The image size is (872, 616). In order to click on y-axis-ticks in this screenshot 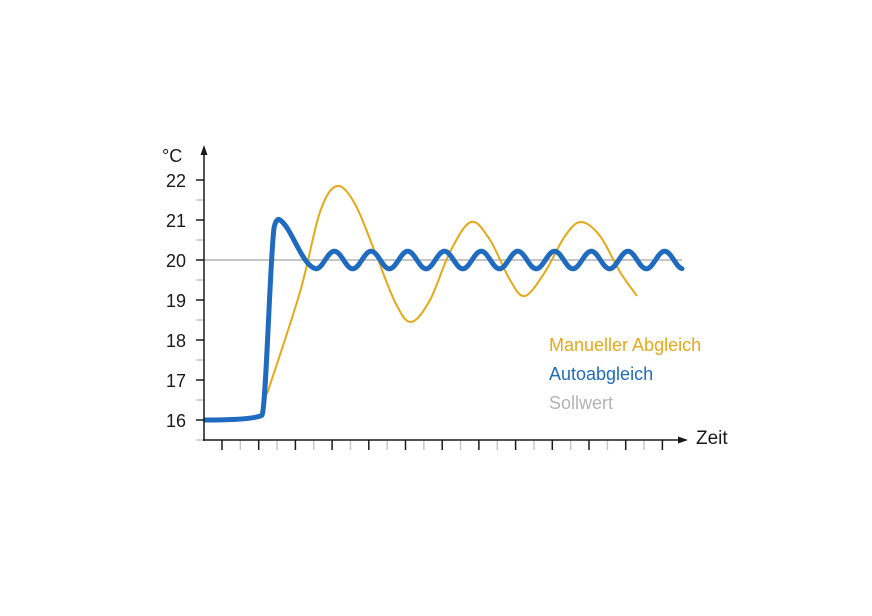, I will do `click(200, 310)`.